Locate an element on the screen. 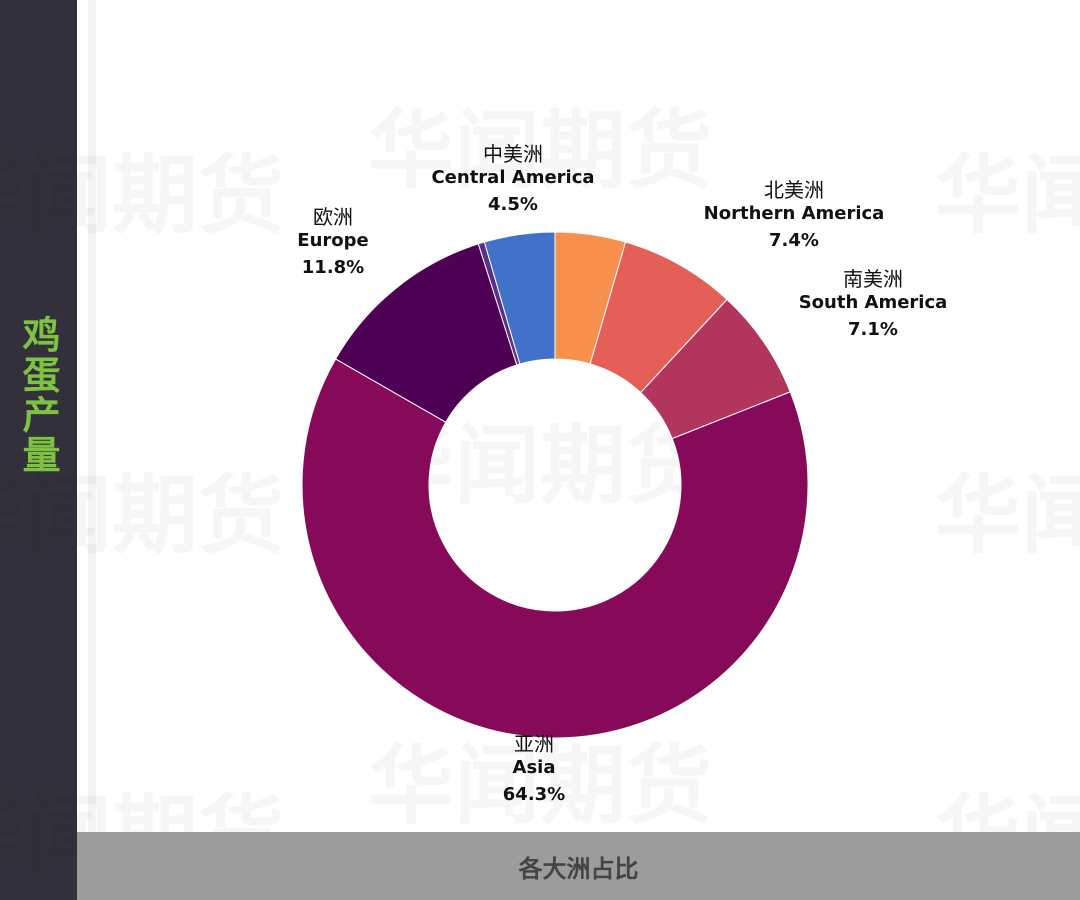 The height and width of the screenshot is (900, 1080). slice-label-value: 4.5% is located at coordinates (513, 204).